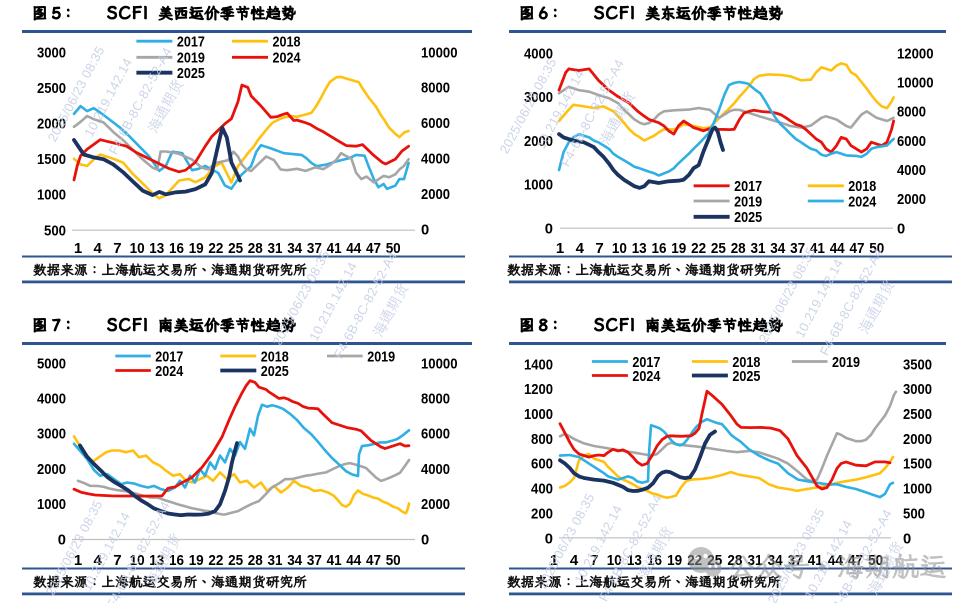 Image resolution: width=973 pixels, height=603 pixels. Describe the element at coordinates (542, 513) in the screenshot. I see `svg-text: 200` at that location.